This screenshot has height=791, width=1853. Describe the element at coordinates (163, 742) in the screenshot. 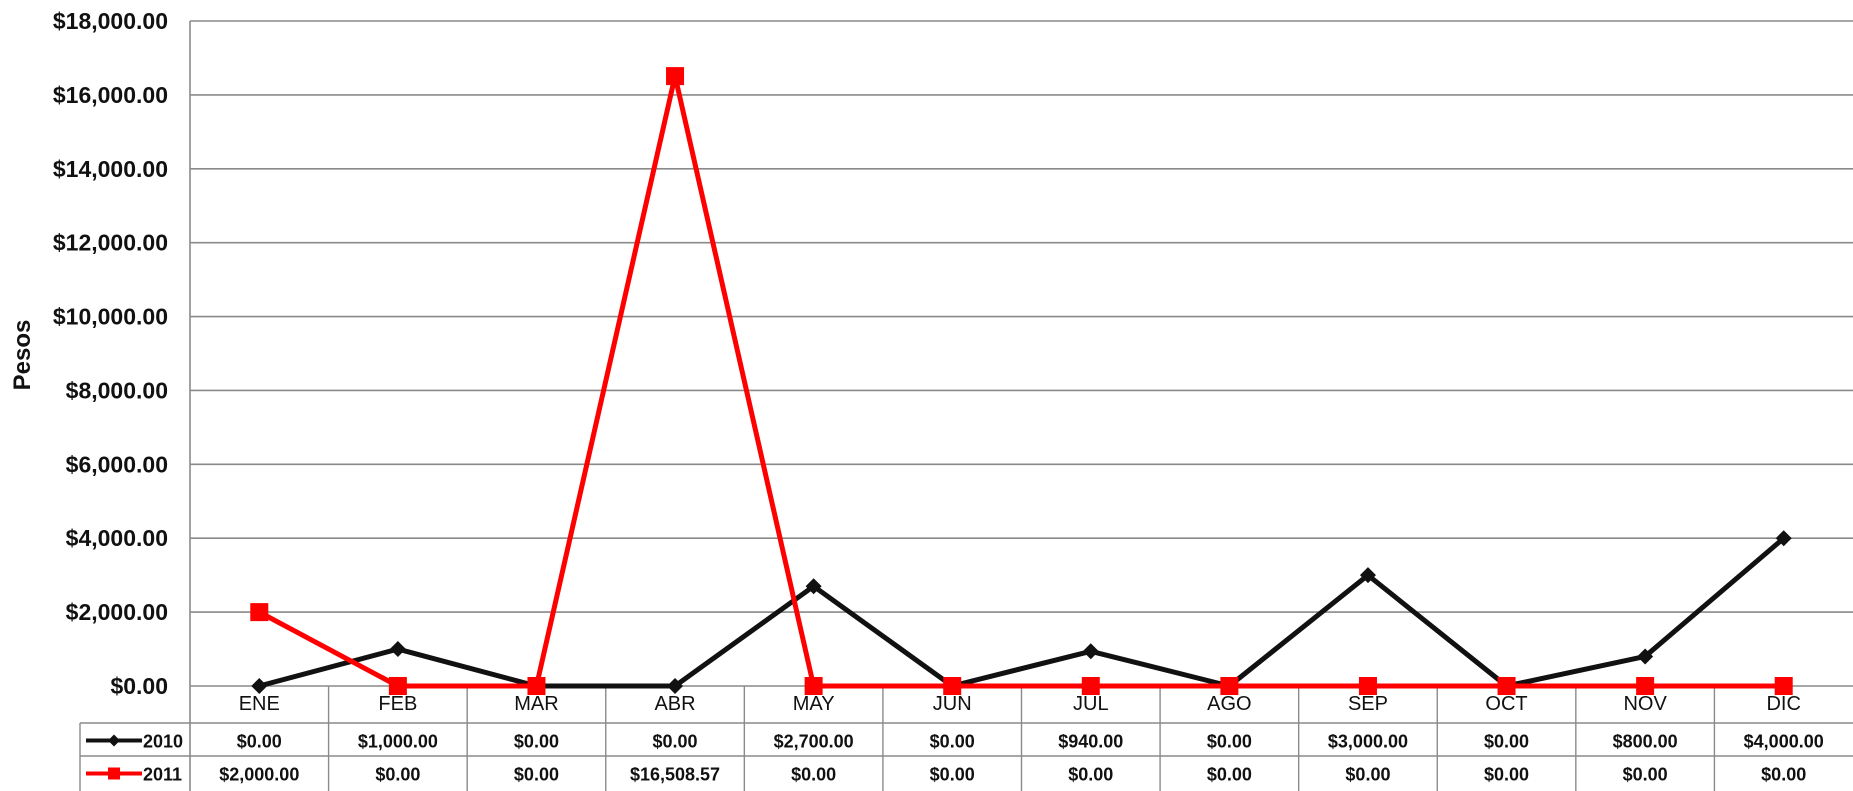

I see `legend-label-2010: 2010` at that location.